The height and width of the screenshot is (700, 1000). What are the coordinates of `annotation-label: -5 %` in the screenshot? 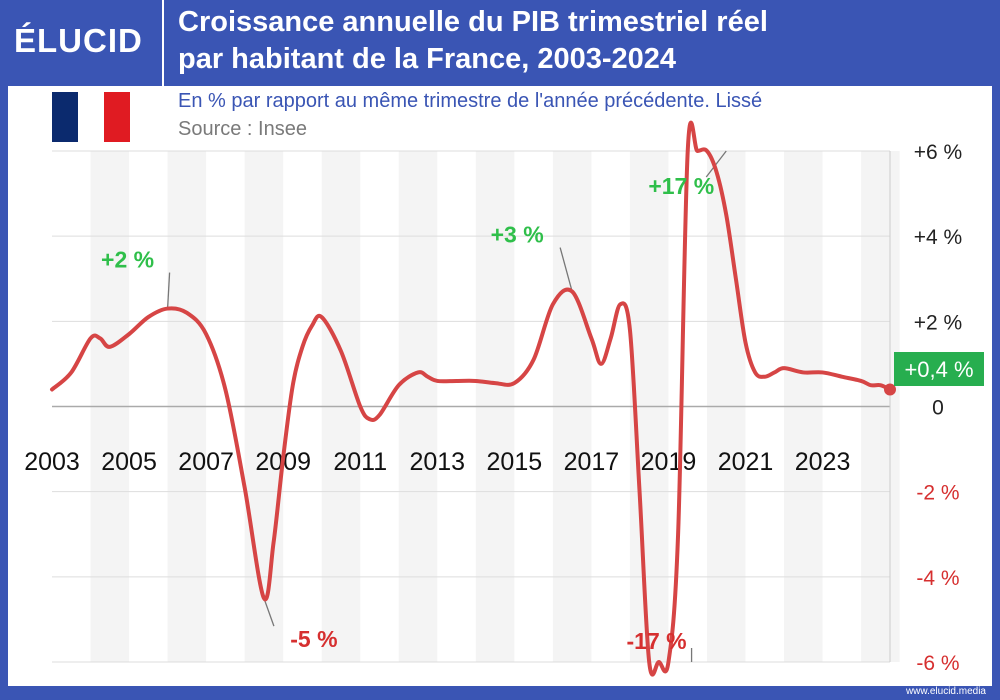 It's located at (313, 639).